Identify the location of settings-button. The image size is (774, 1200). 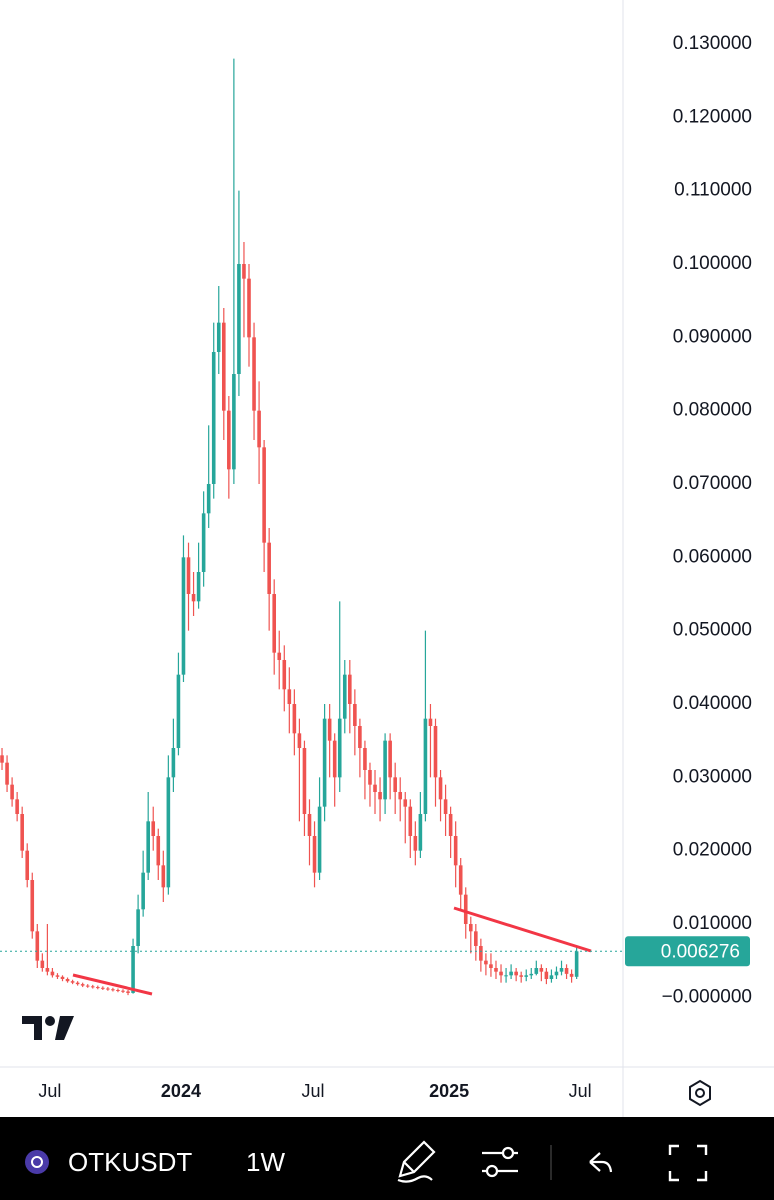
(700, 1093).